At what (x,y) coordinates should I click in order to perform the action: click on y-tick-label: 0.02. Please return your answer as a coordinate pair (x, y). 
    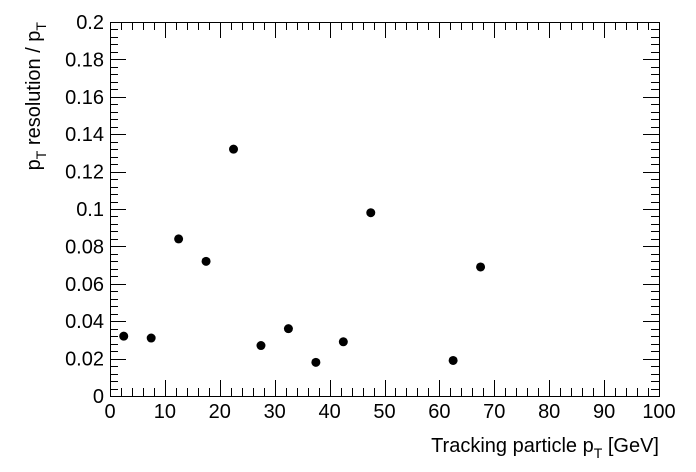
    Looking at the image, I should click on (84, 360).